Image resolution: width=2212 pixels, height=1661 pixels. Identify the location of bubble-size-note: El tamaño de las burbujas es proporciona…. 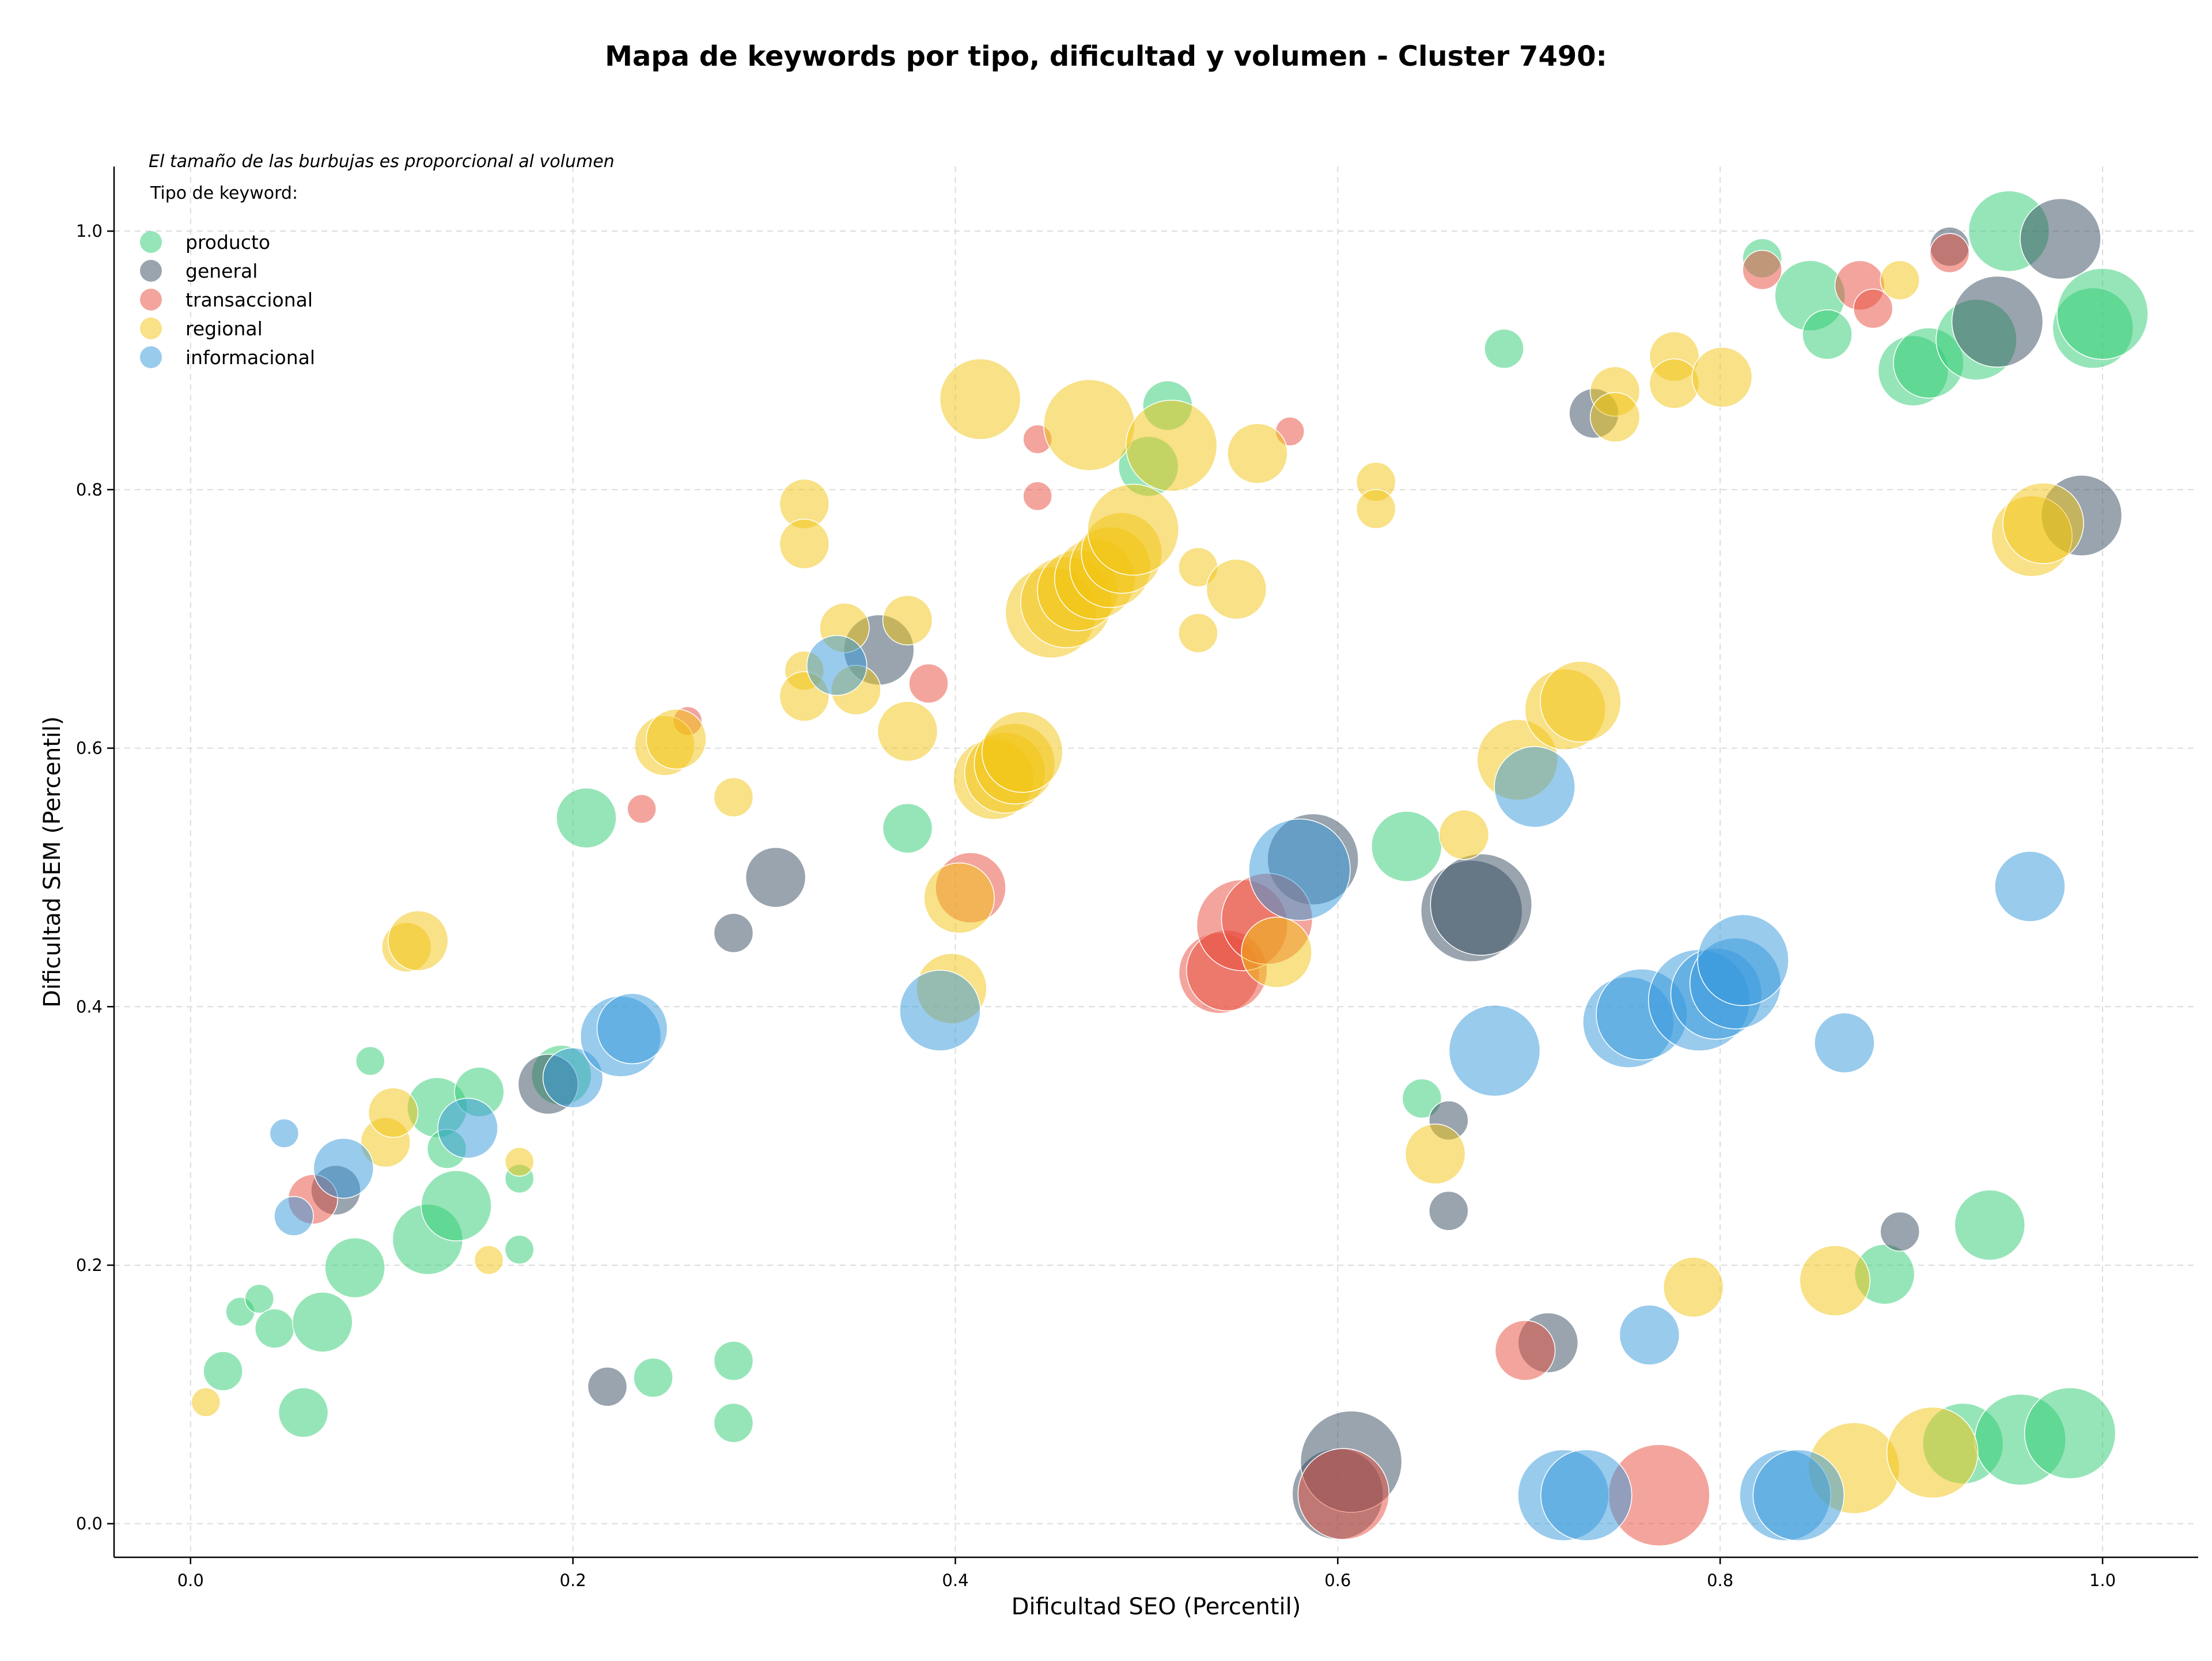
(382, 162).